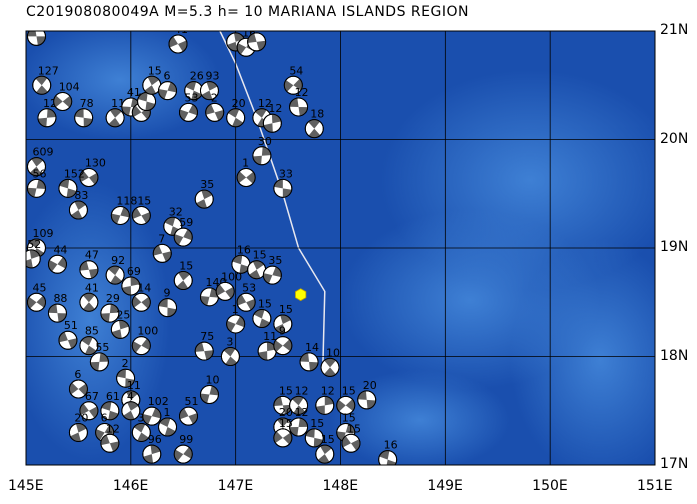 The image size is (697, 504). I want to click on depth-label: 78, so click(87, 103).